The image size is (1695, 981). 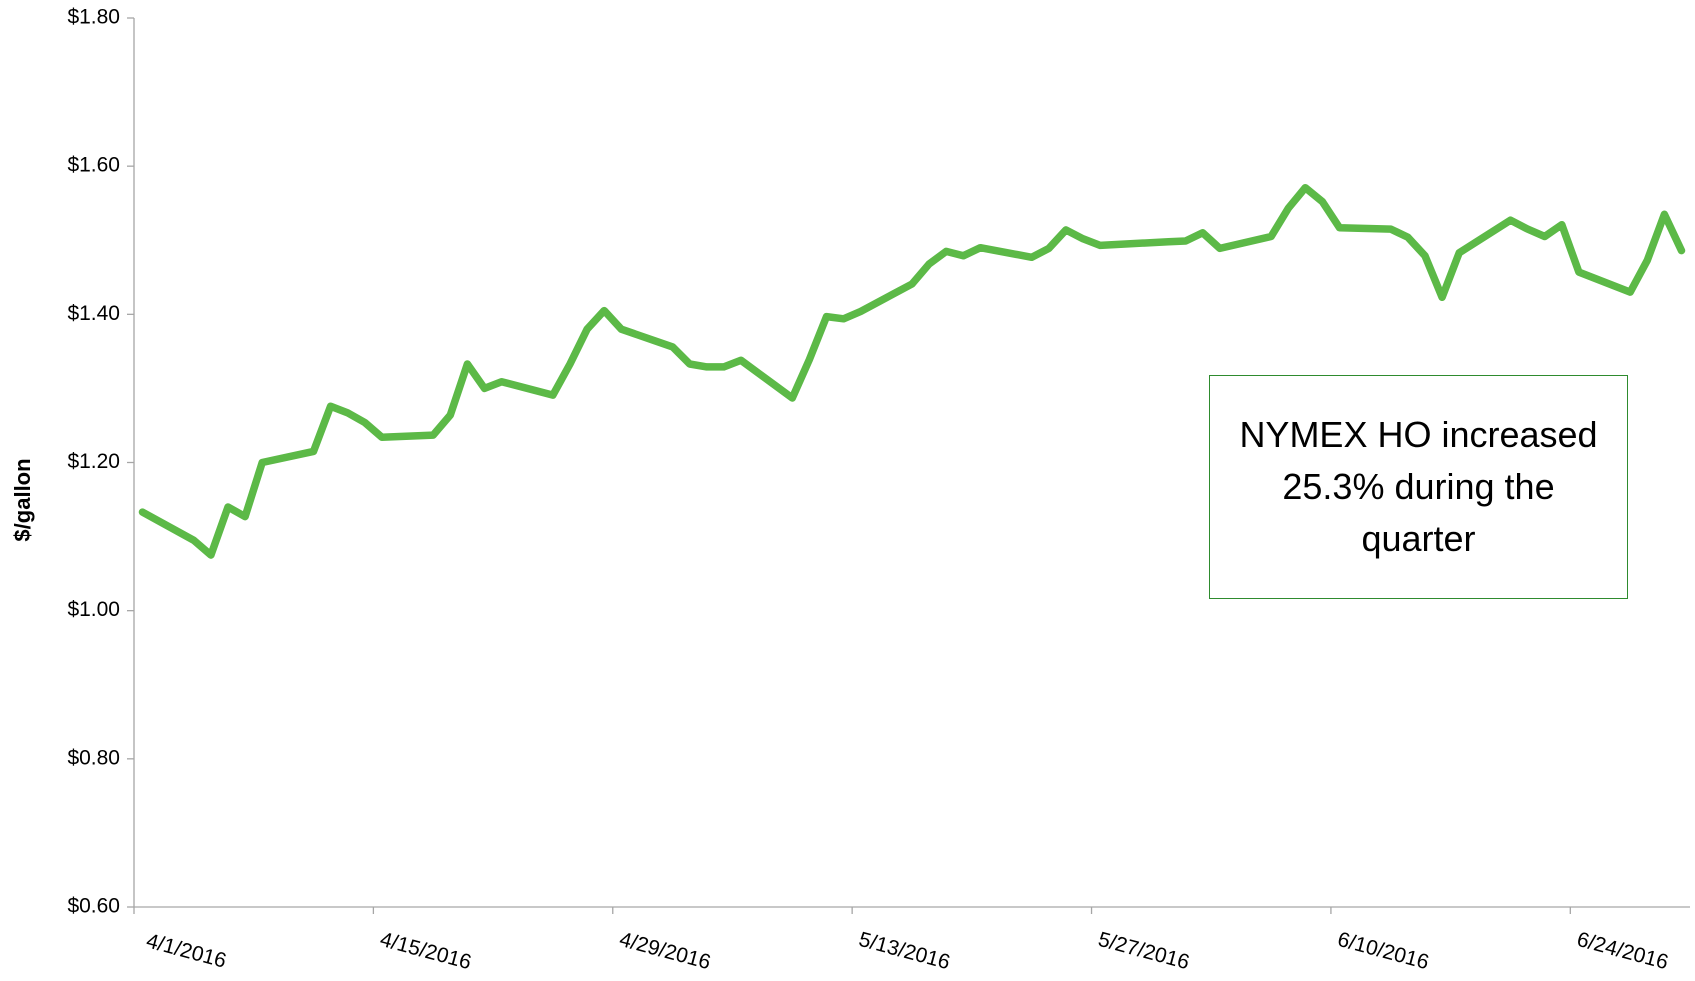 I want to click on x-tick-label: 5/13/2016, so click(x=904, y=951).